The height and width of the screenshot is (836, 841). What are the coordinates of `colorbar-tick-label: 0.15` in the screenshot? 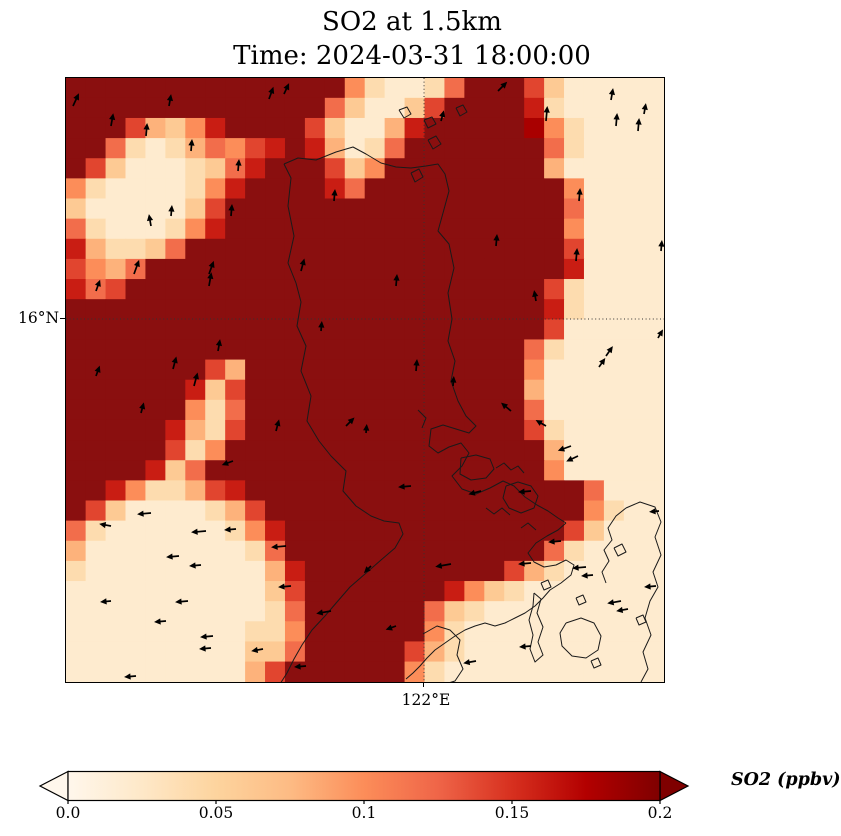 It's located at (512, 813).